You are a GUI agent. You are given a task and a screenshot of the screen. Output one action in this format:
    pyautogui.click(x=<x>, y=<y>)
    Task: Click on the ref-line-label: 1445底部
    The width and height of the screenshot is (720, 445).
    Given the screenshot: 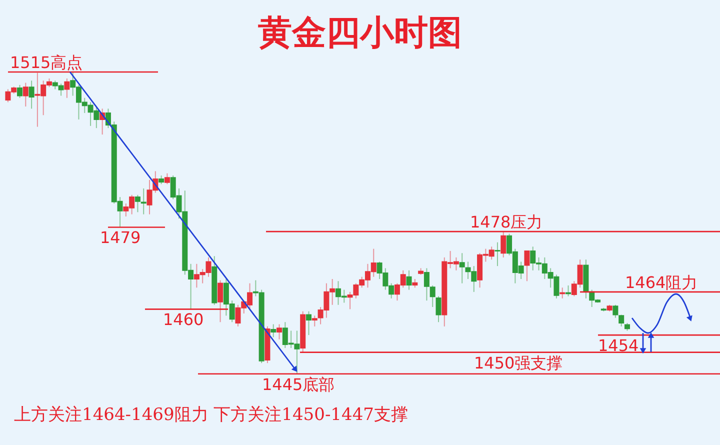 What is the action you would take?
    pyautogui.click(x=298, y=384)
    